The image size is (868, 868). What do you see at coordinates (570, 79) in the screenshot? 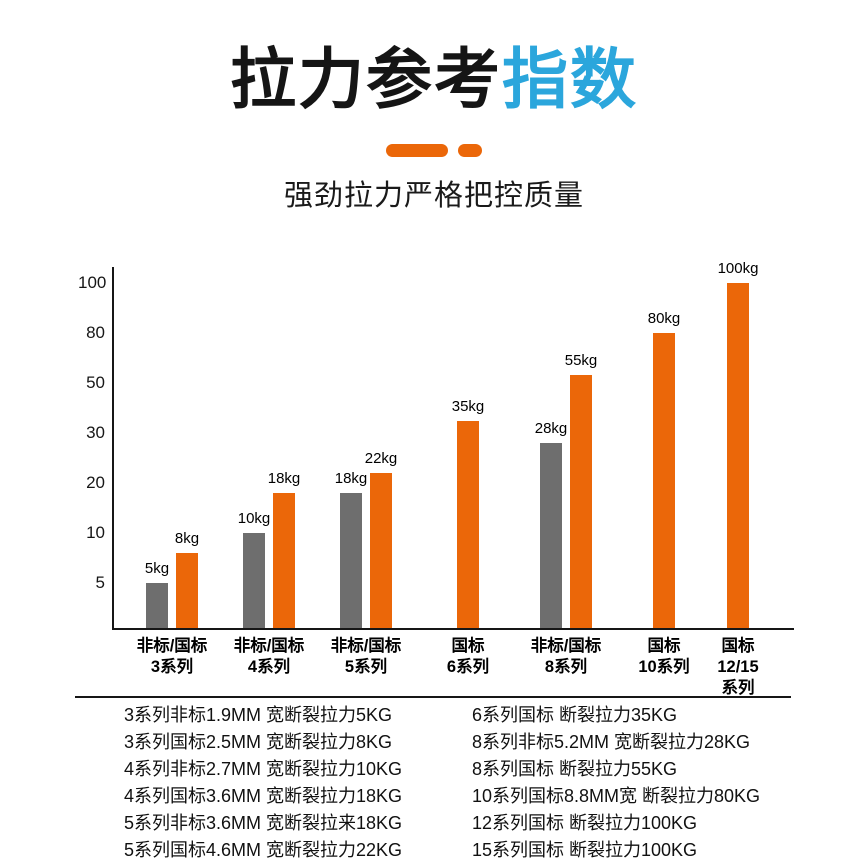
I see `page-title-accent: 指数` at bounding box center [570, 79].